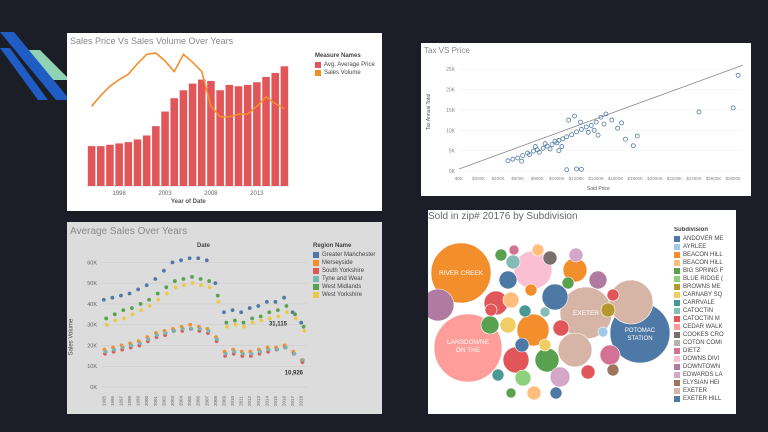 This screenshot has height=432, width=768. What do you see at coordinates (294, 373) in the screenshot?
I see `value-annotation: 10,926` at bounding box center [294, 373].